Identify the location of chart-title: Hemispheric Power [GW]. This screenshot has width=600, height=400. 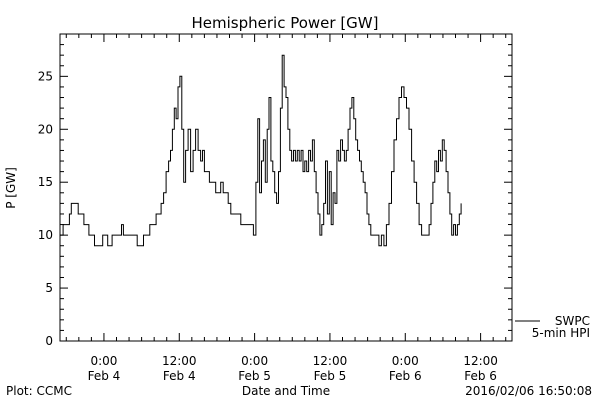
(285, 23).